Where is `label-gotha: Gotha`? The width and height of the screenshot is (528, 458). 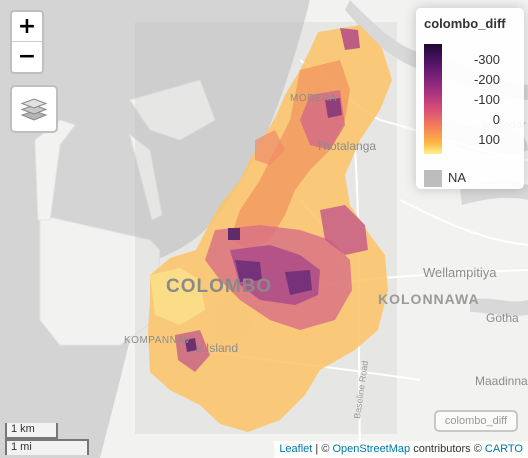 label-gotha: Gotha is located at coordinates (502, 318).